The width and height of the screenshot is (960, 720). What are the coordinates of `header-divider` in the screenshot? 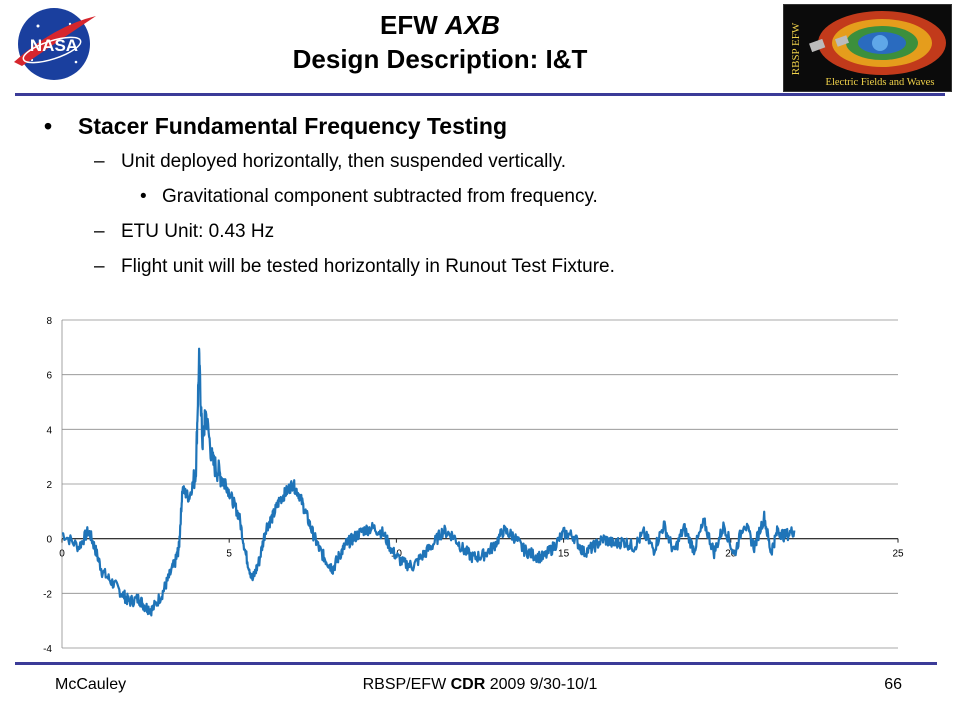 It's located at (480, 94).